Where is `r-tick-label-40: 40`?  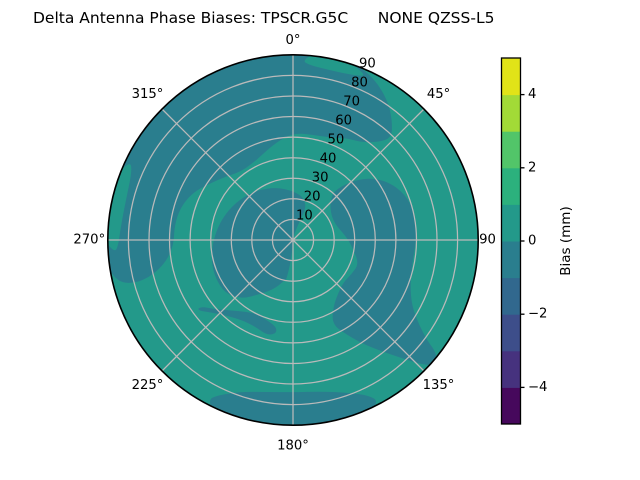
r-tick-label-40: 40 is located at coordinates (328, 159).